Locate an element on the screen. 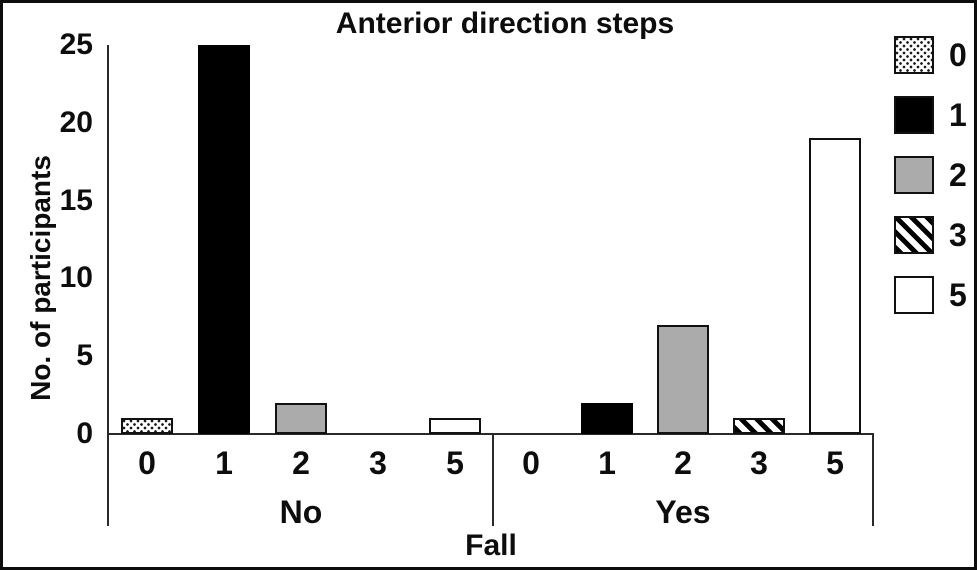 The height and width of the screenshot is (570, 977). legend-item-3: 3 is located at coordinates (930, 235).